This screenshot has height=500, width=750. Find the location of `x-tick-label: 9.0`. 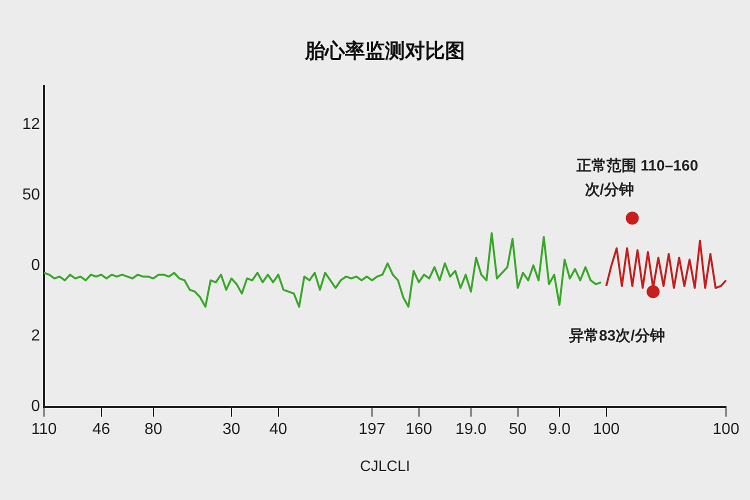

x-tick-label: 9.0 is located at coordinates (559, 429).